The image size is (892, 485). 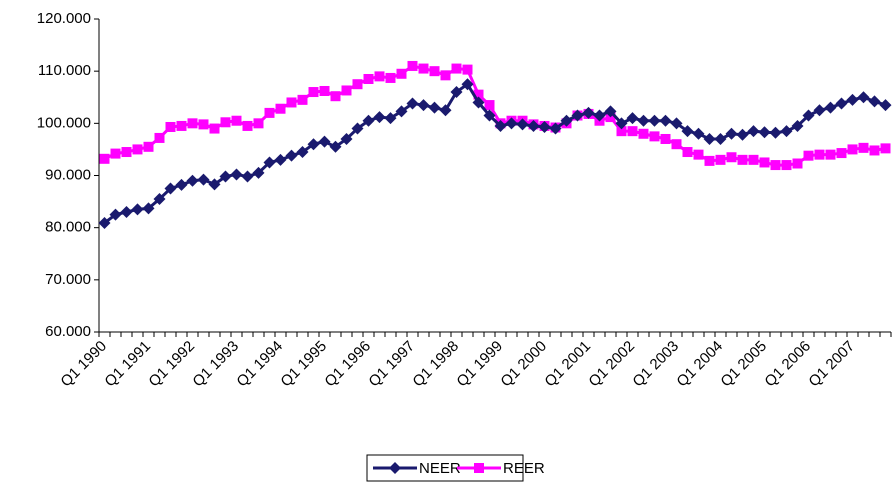 What do you see at coordinates (611, 364) in the screenshot?
I see `x-tick-label: Q1 2002` at bounding box center [611, 364].